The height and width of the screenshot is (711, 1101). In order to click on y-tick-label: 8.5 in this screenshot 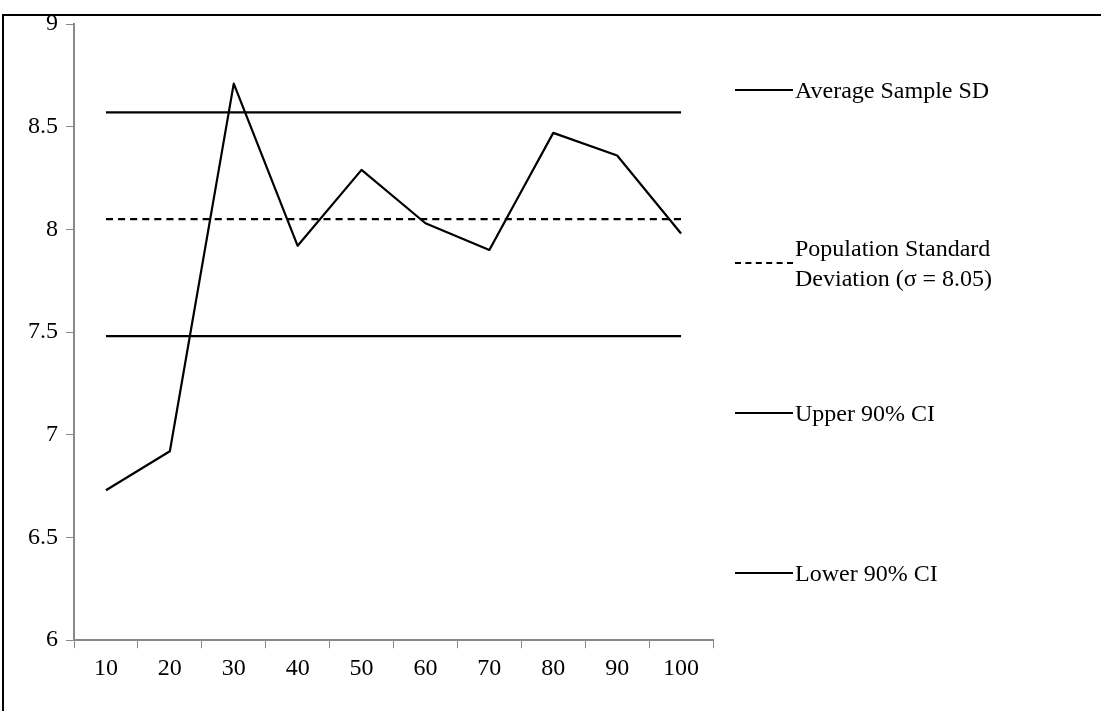, I will do `click(43, 125)`.